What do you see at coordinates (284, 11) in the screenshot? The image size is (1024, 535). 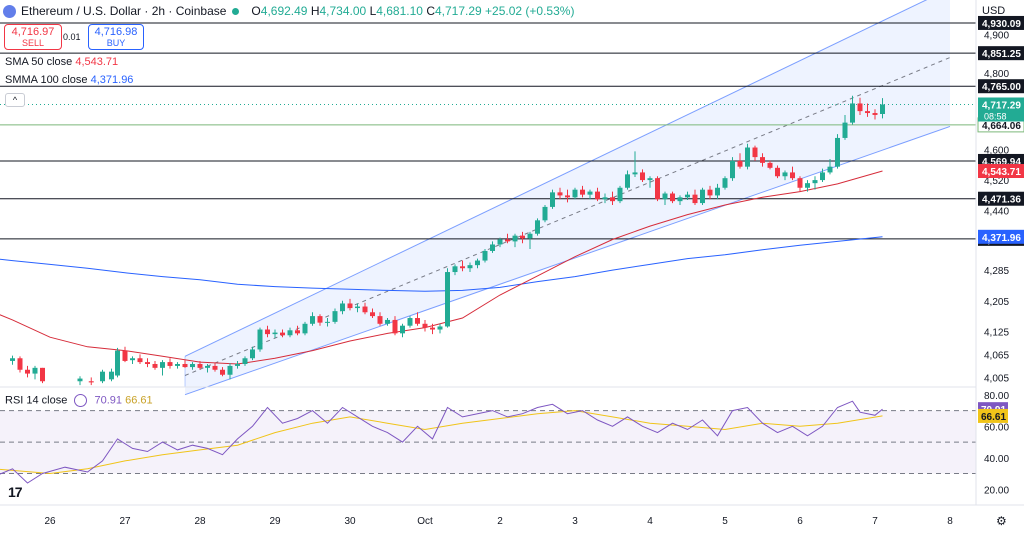 I see `open-value: 4,692.49` at bounding box center [284, 11].